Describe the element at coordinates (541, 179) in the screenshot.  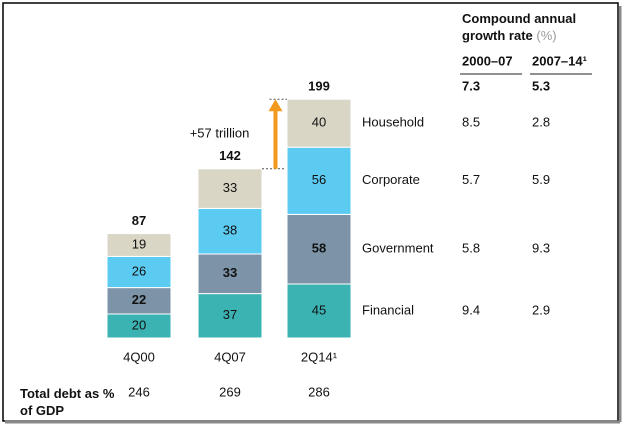
I see `cagr-value: 5.9` at that location.